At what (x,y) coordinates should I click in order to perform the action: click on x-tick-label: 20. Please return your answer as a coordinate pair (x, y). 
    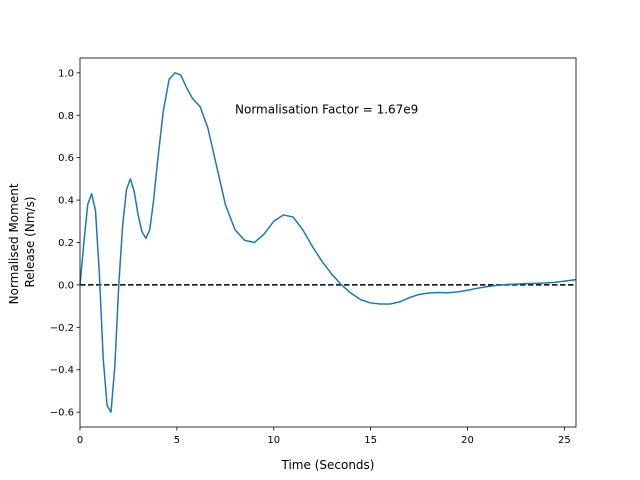
    Looking at the image, I should click on (467, 440).